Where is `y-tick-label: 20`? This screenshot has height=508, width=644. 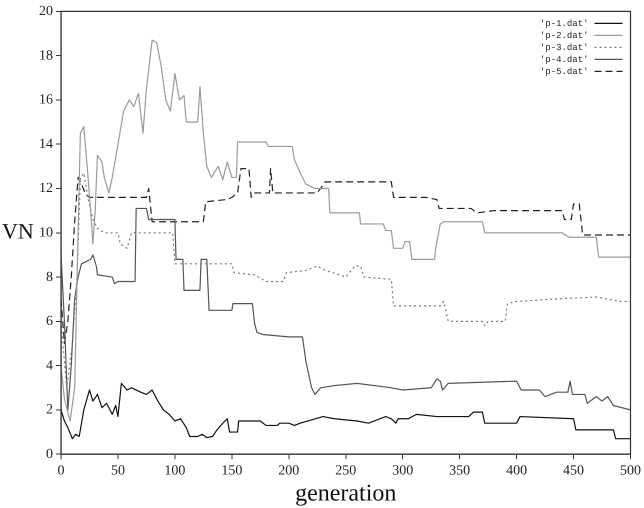 y-tick-label: 20 is located at coordinates (46, 12).